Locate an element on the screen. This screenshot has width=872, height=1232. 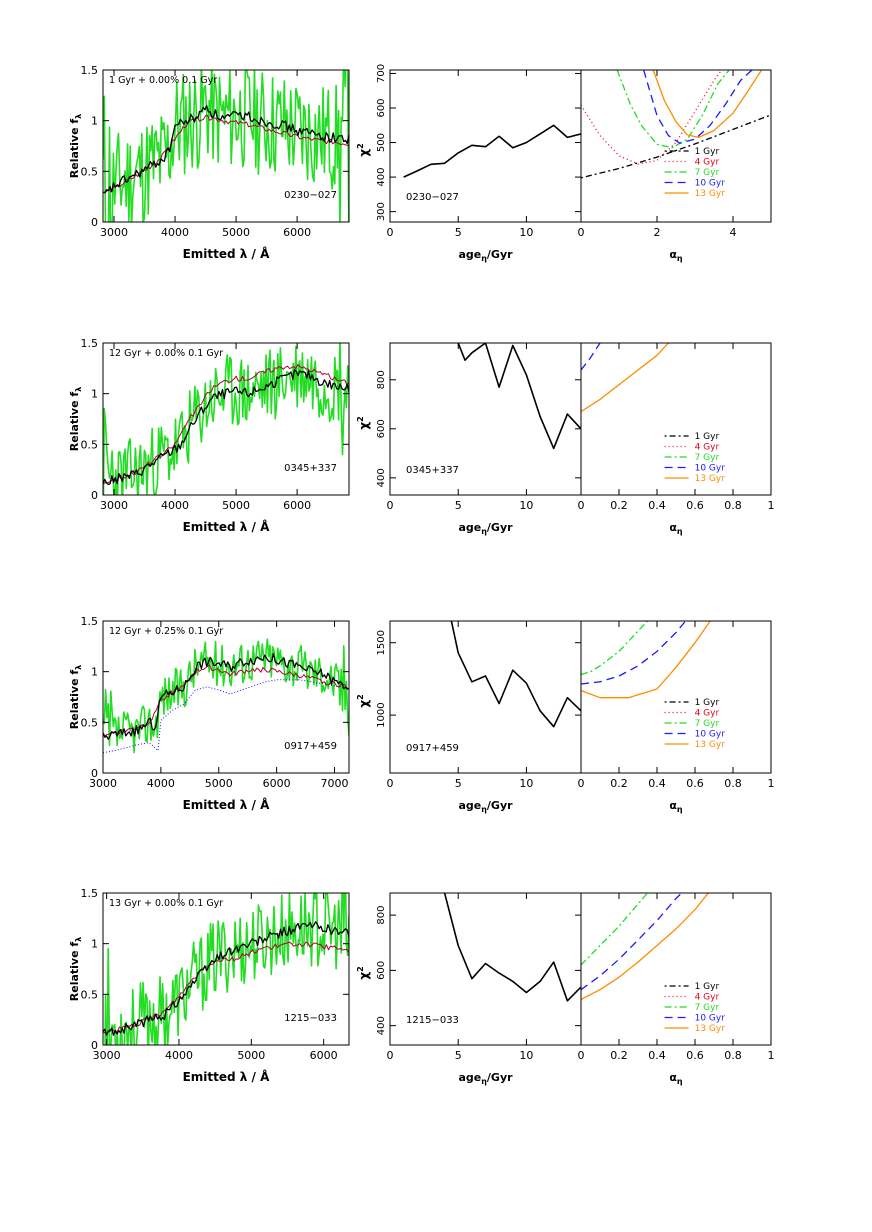
y-axis-label: χ2 is located at coordinates (363, 422).